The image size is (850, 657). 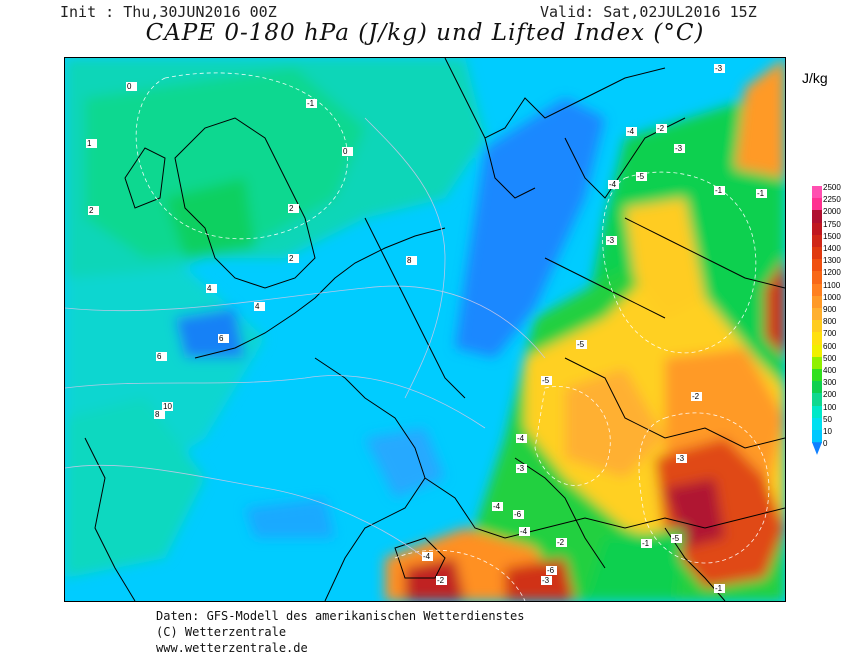 I want to click on li-label: 10, so click(x=167, y=406).